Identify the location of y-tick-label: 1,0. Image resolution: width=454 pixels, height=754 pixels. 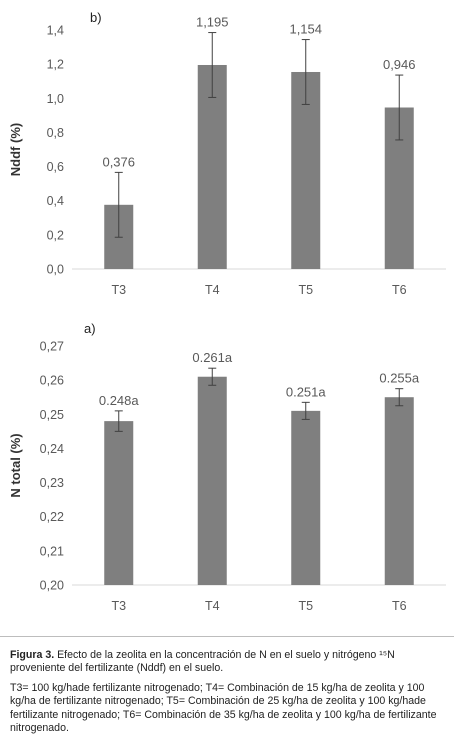
(55, 99).